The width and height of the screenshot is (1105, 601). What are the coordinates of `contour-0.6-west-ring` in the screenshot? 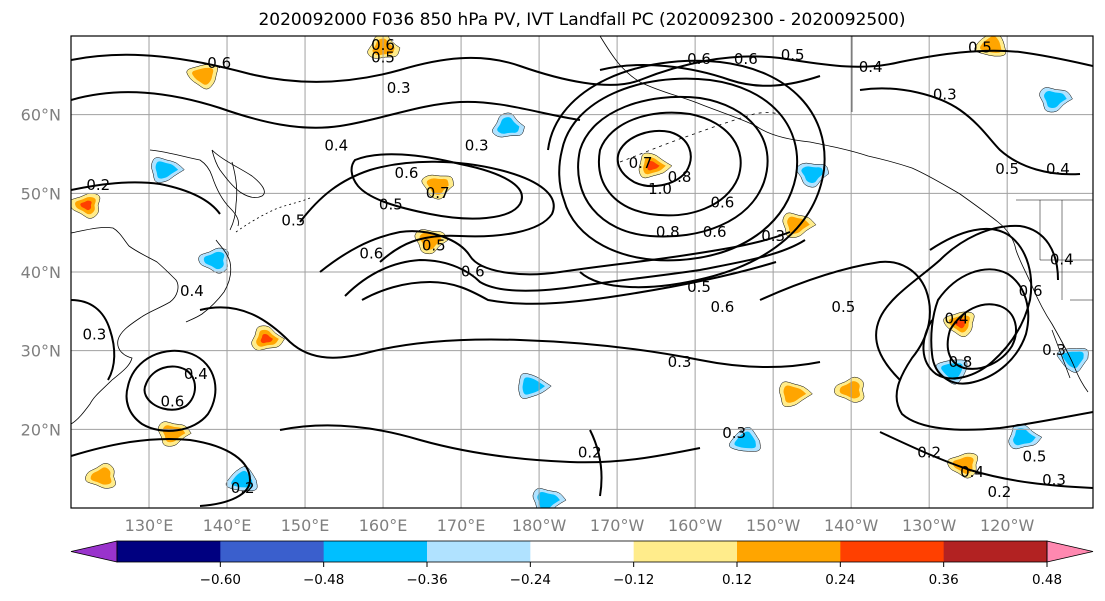 It's located at (169, 388).